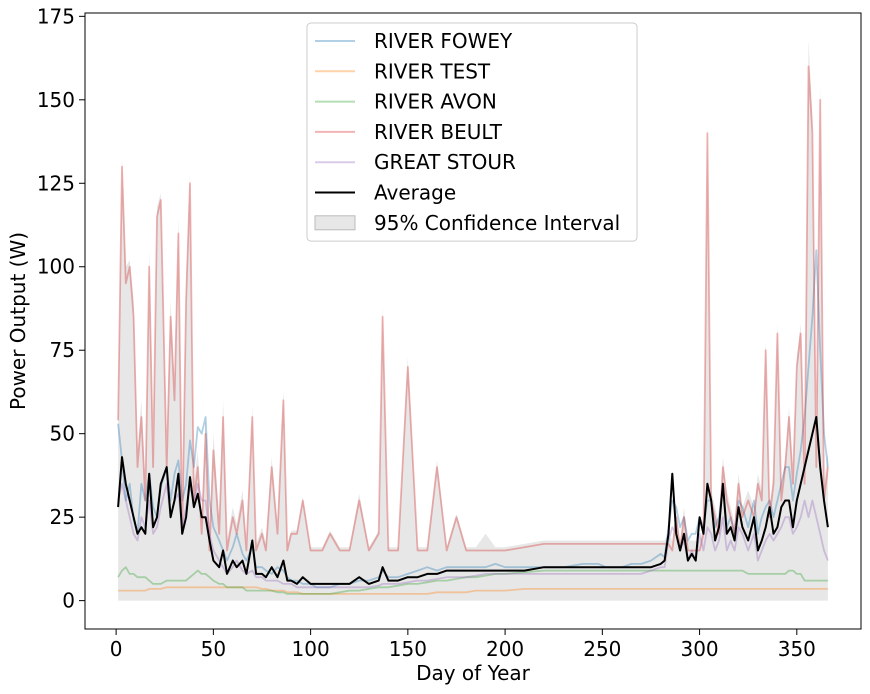 This screenshot has width=870, height=694. I want to click on series-line-great-stour, so click(473, 535).